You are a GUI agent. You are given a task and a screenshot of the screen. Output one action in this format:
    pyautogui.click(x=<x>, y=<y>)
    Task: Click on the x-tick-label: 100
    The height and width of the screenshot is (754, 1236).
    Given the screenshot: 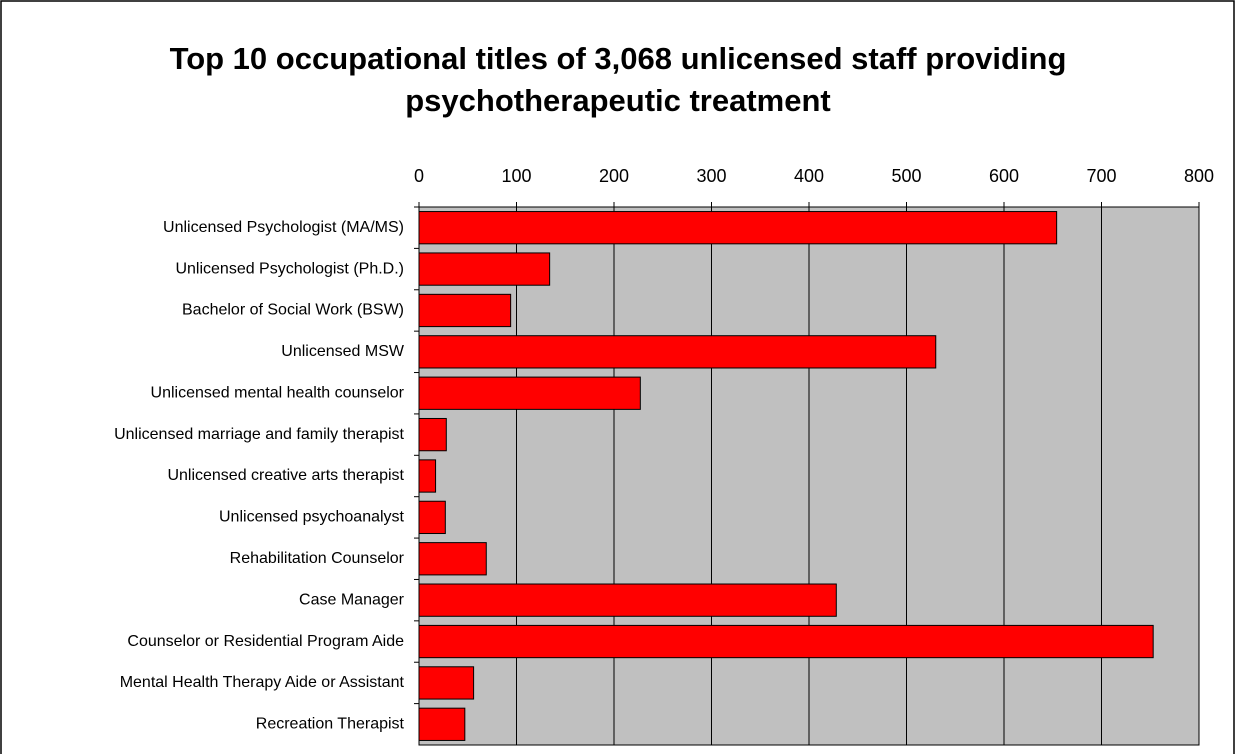 What is the action you would take?
    pyautogui.click(x=516, y=176)
    